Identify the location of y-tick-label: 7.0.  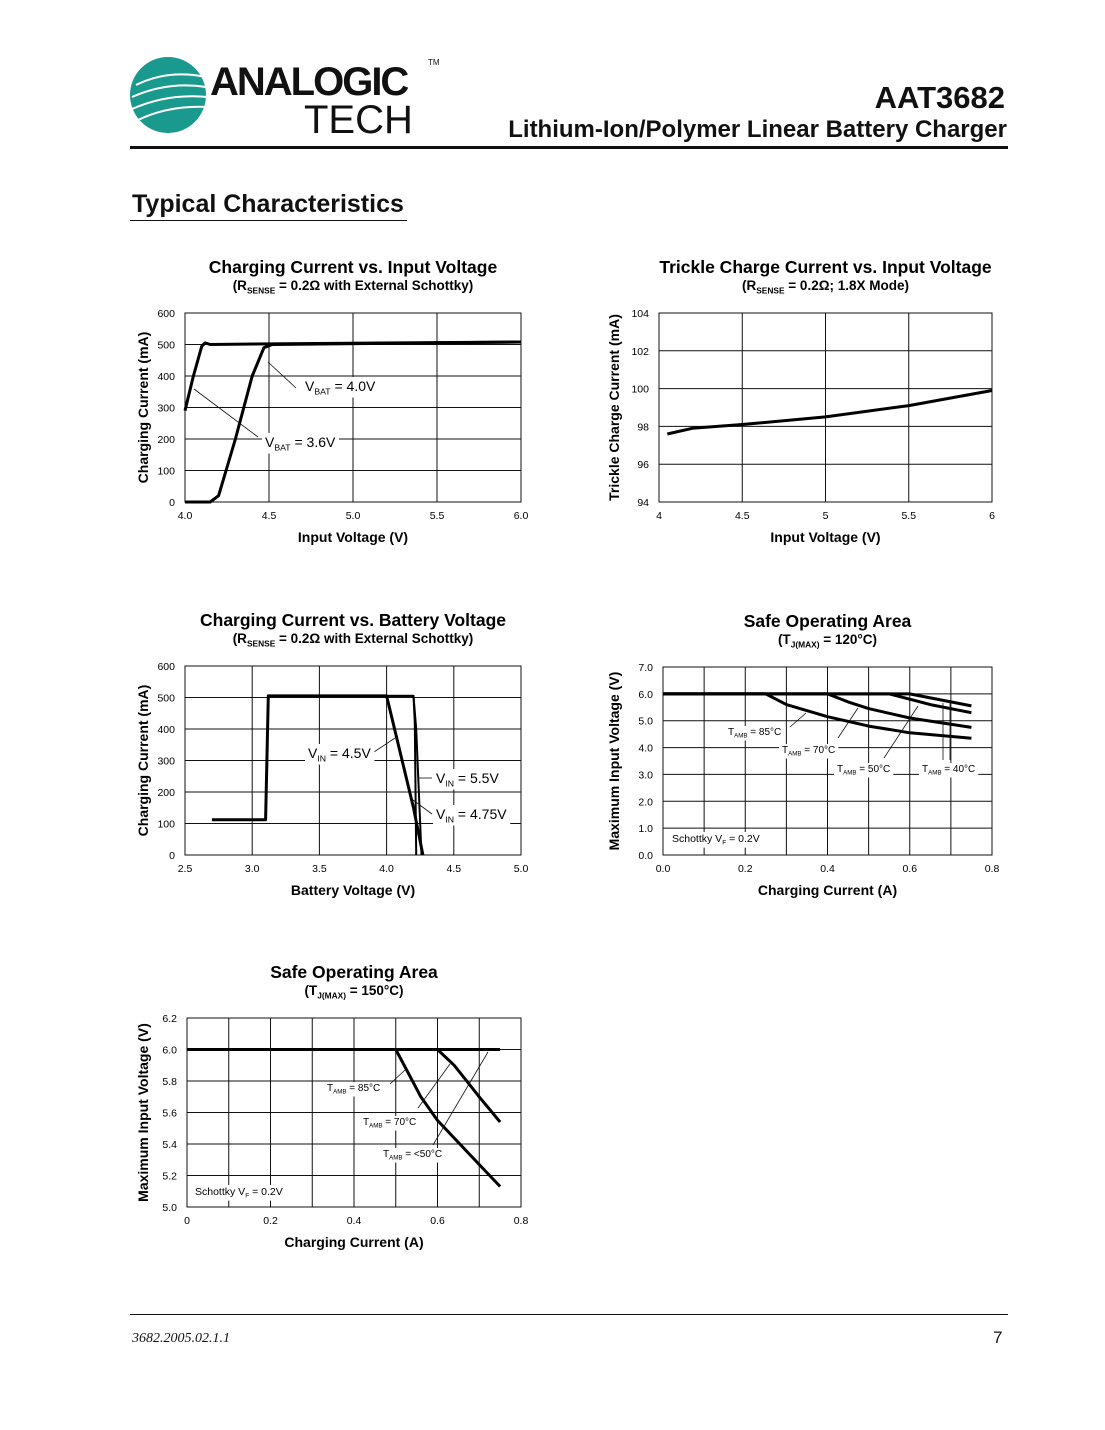
(645, 668).